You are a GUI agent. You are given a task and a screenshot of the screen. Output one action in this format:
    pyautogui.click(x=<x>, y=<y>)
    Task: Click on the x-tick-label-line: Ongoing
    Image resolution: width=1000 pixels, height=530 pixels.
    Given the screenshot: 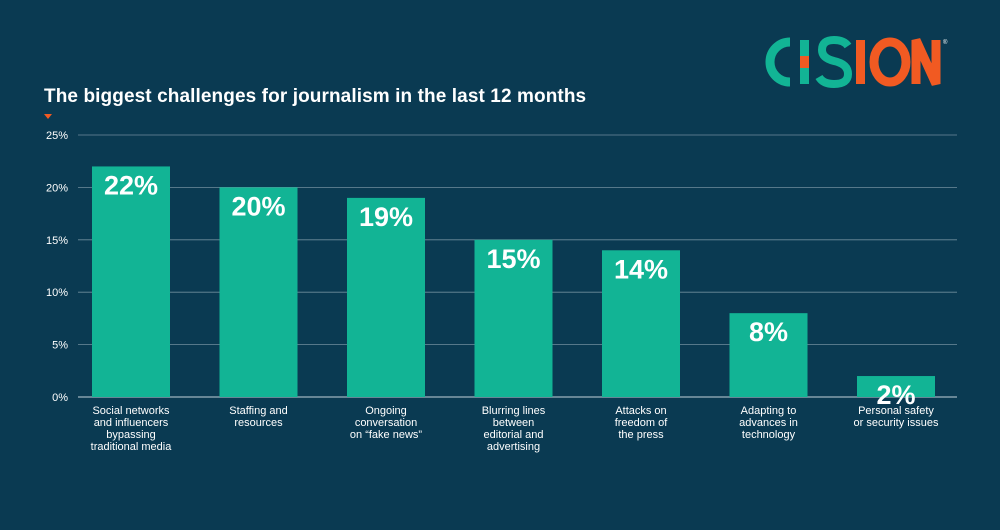 What is the action you would take?
    pyautogui.click(x=386, y=411)
    